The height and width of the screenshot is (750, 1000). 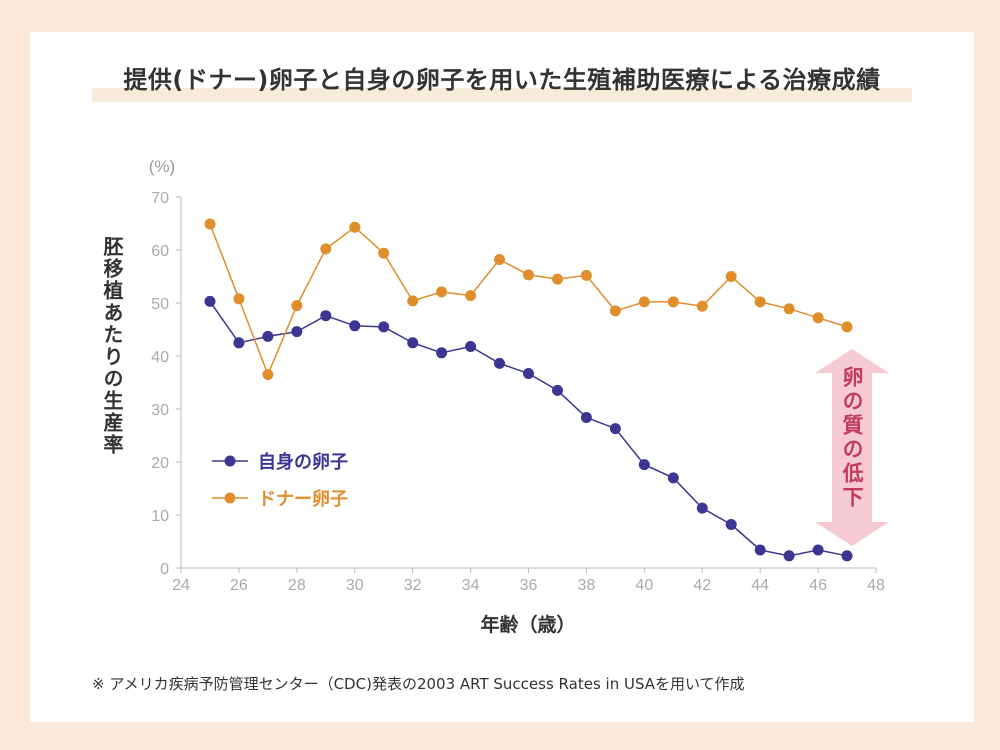 I want to click on y-unit-label: (%), so click(x=162, y=166).